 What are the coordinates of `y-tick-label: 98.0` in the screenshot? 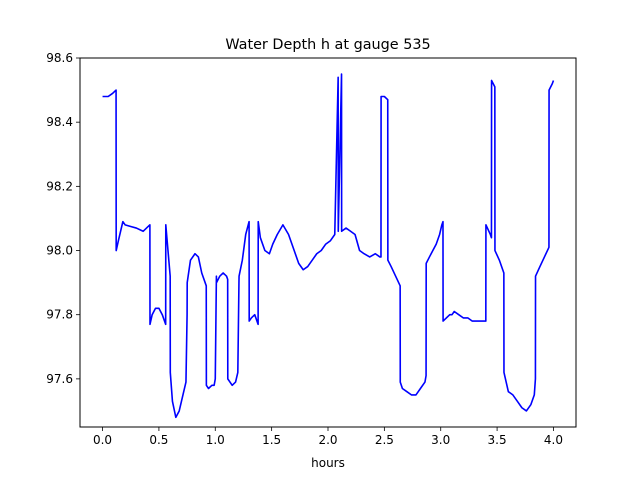 It's located at (59, 251).